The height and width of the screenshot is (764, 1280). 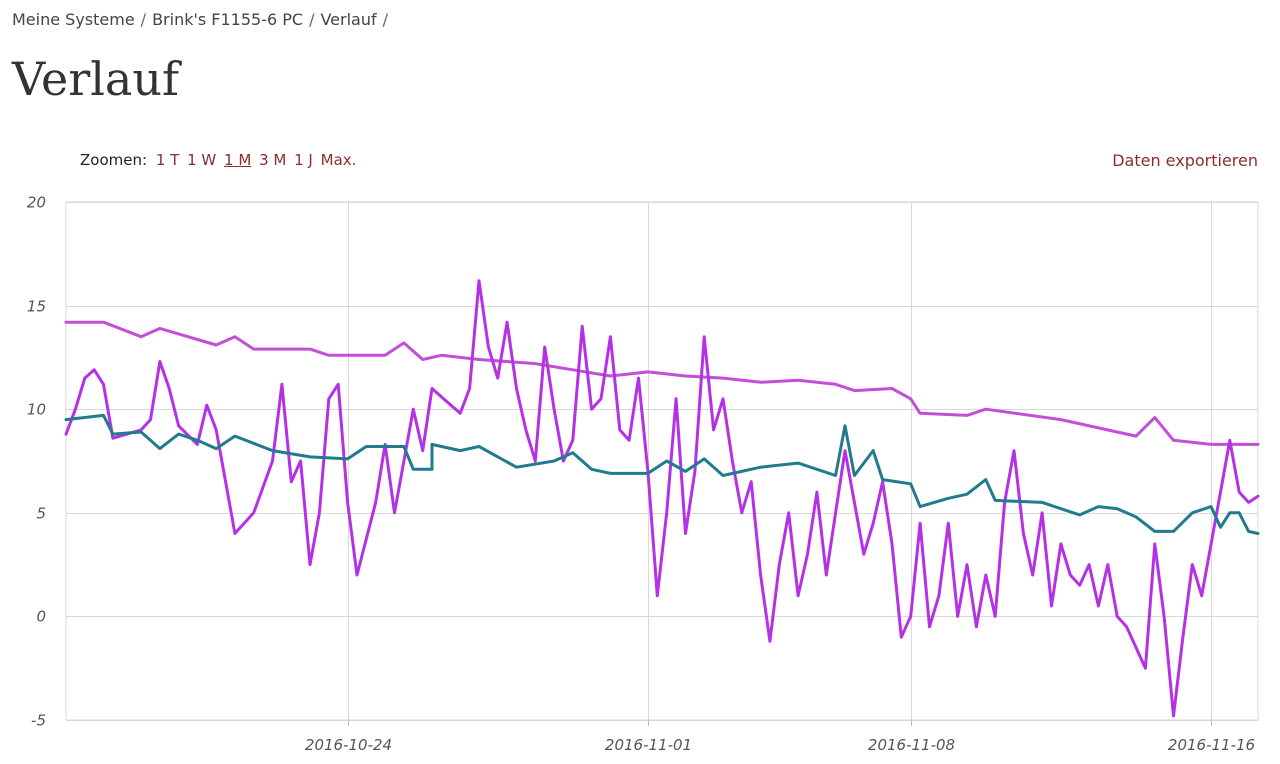 What do you see at coordinates (36, 307) in the screenshot?
I see `y-tick-label: 15` at bounding box center [36, 307].